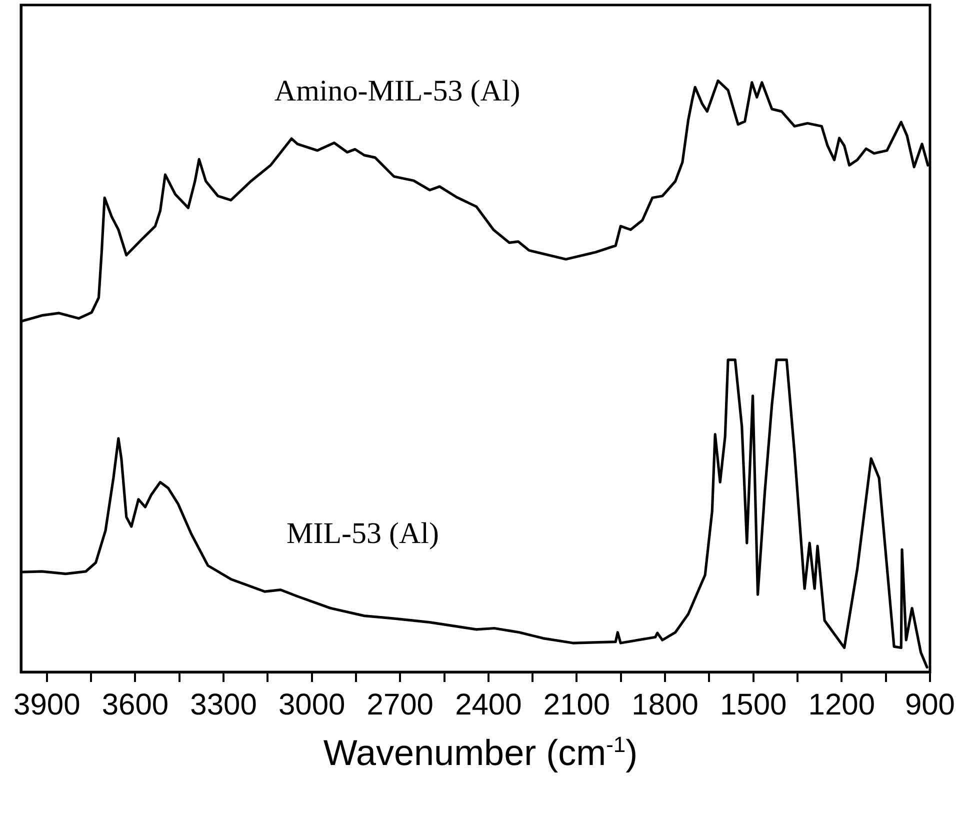 Image resolution: width=961 pixels, height=815 pixels. Describe the element at coordinates (576, 705) in the screenshot. I see `x-tick-label: 2100` at that location.